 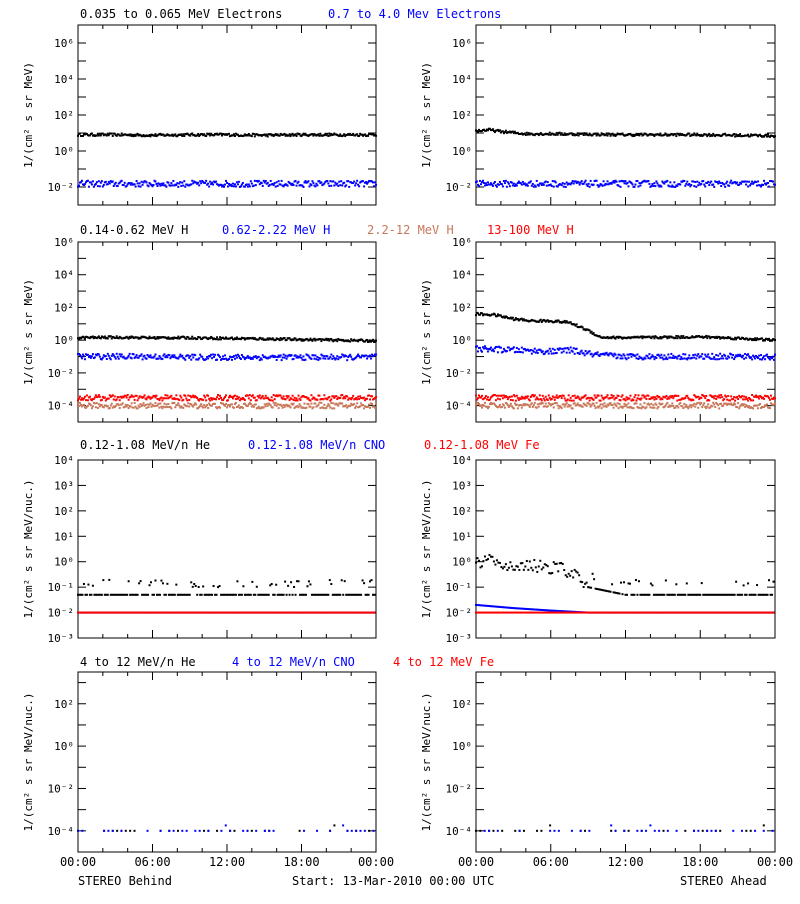 I want to click on series-header-label: 2.2-12 MeV H, so click(x=410, y=230).